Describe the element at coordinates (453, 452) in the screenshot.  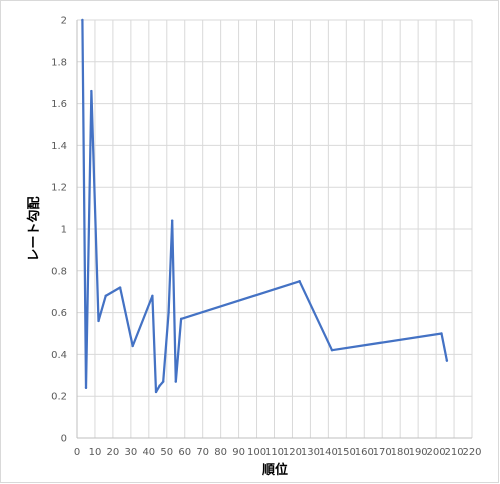
I see `x-tick-label: 210` at that location.